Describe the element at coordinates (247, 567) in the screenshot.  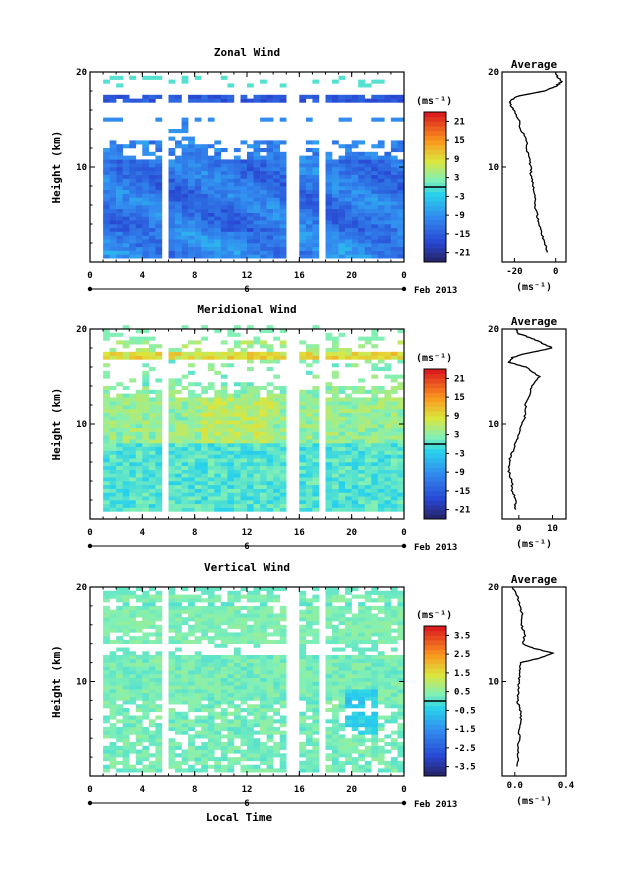
I see `chart-title: Vertical Wind` at that location.